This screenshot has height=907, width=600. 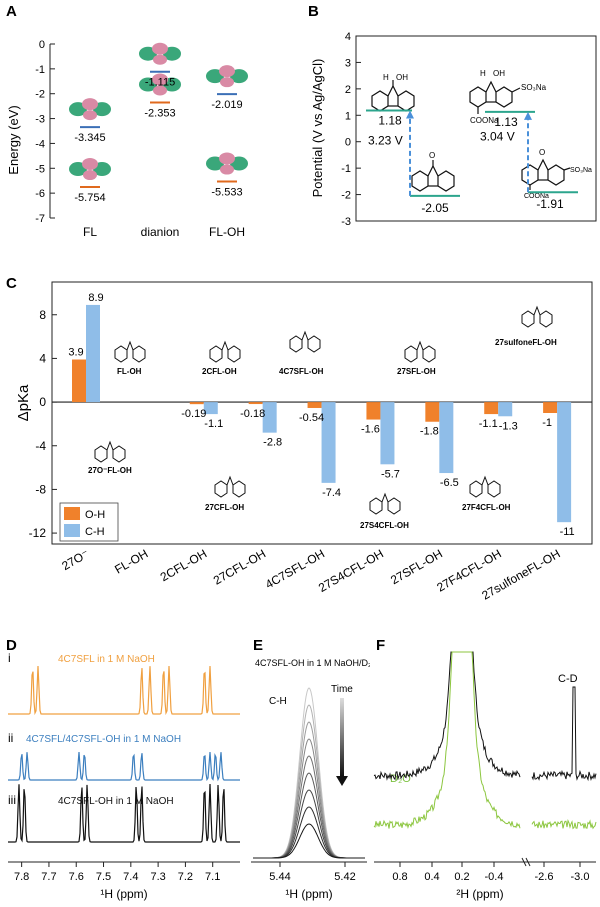 I want to click on panel-b-label: B, so click(x=313, y=11).